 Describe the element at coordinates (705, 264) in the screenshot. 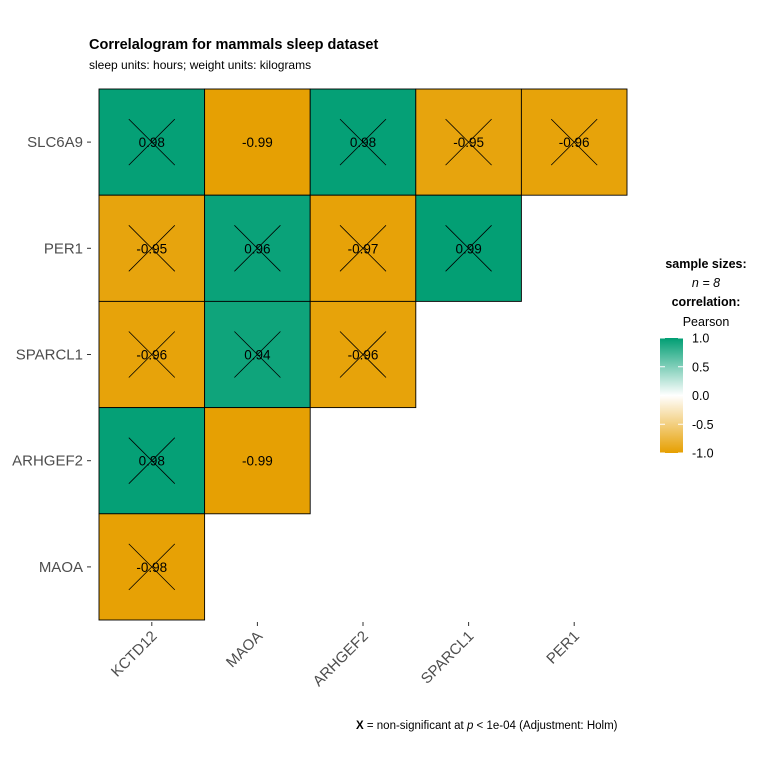

I see `legend-sample-sizes-title: sample sizes:` at that location.